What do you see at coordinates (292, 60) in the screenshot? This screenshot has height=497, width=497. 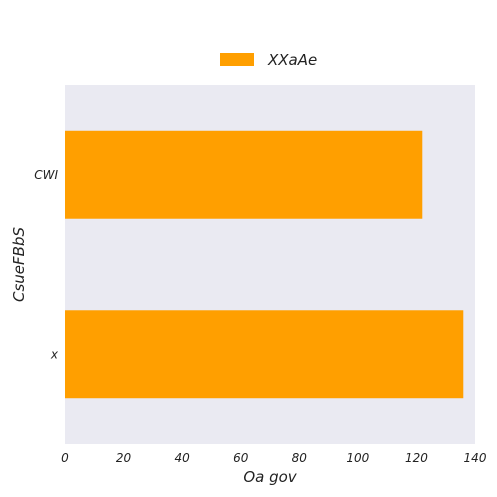 I see `legend-label: XXaAe` at bounding box center [292, 60].